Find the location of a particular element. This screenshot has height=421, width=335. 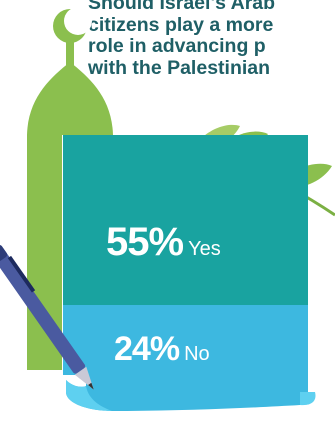

yes-stat: 55% Yes is located at coordinates (163, 242).